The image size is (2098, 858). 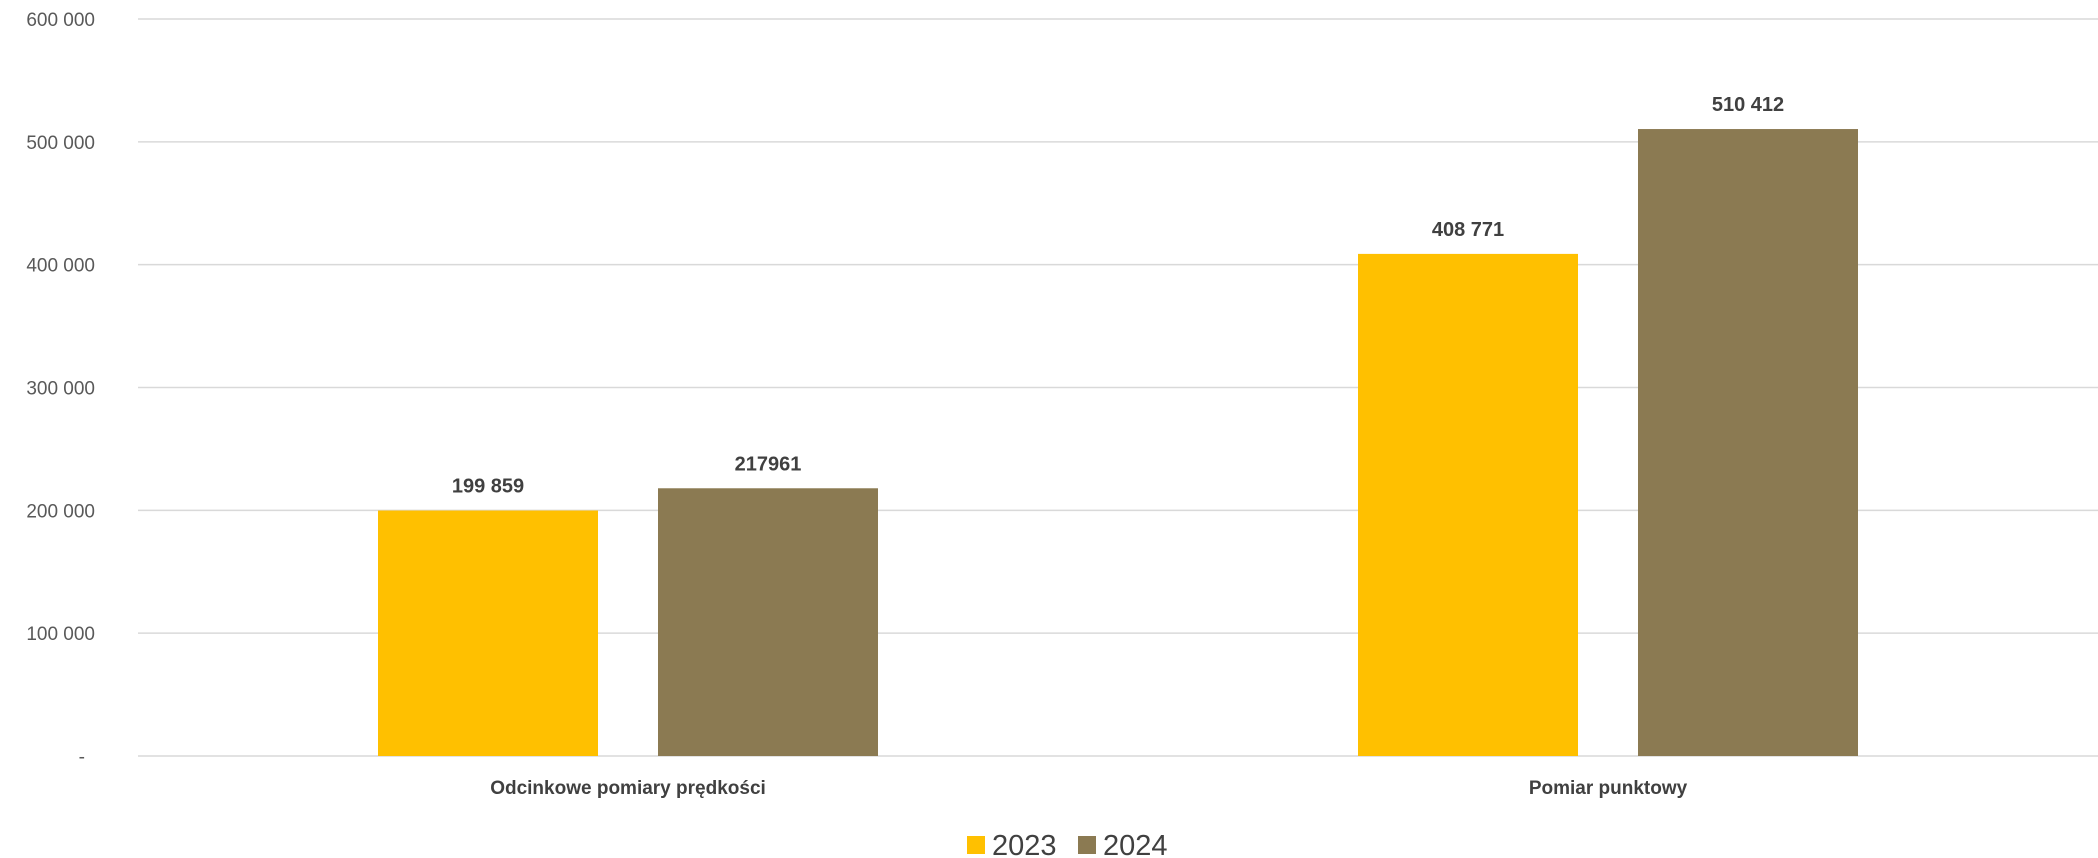 I want to click on data-label: 217961, so click(x=768, y=464).